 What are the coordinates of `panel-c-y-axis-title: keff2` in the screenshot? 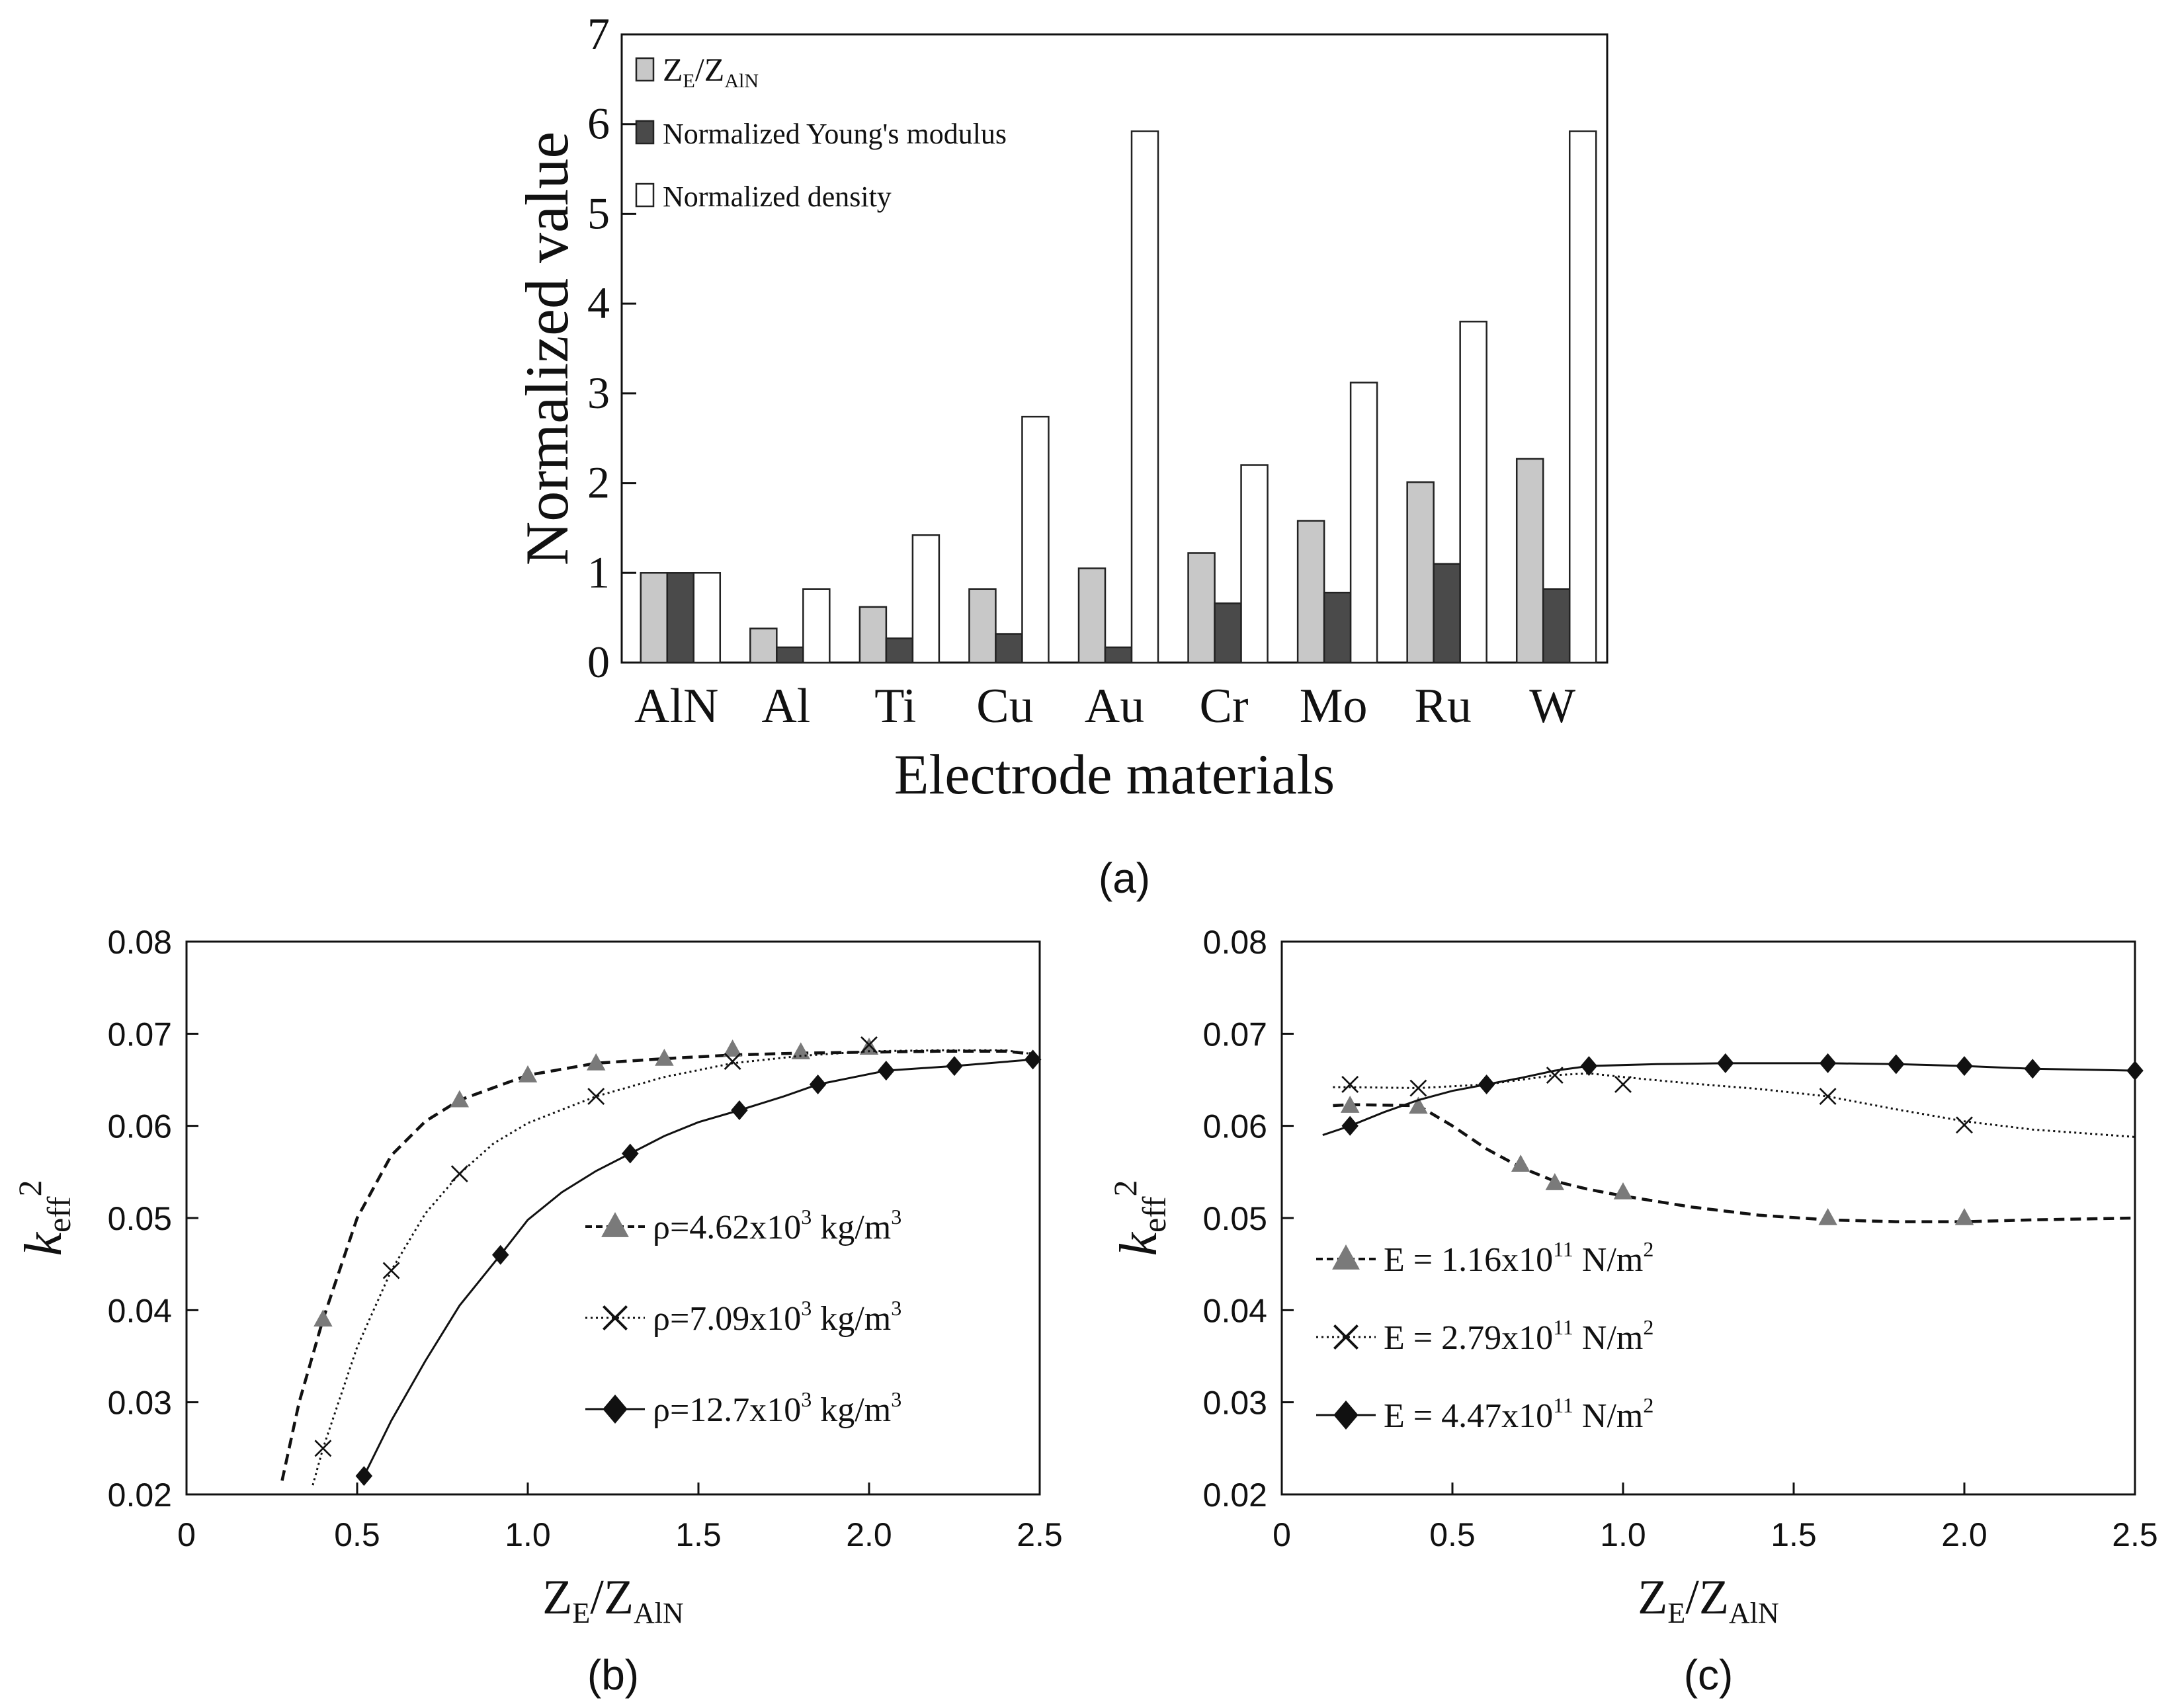 It's located at (1140, 1218).